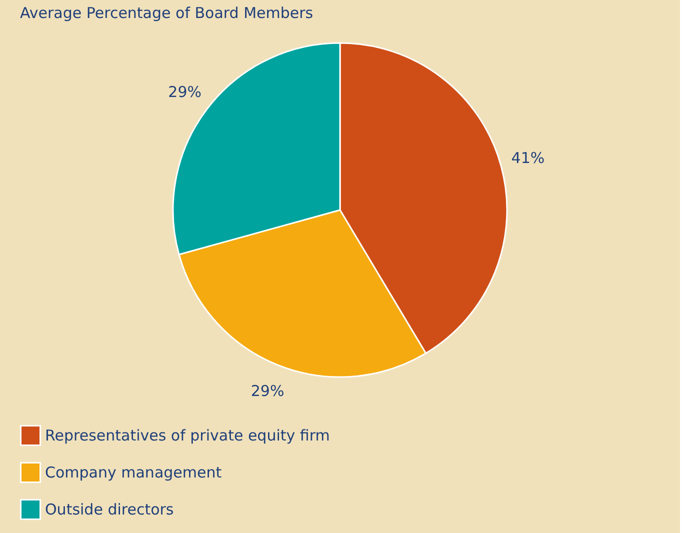  I want to click on legend-label: Outside directors, so click(109, 509).